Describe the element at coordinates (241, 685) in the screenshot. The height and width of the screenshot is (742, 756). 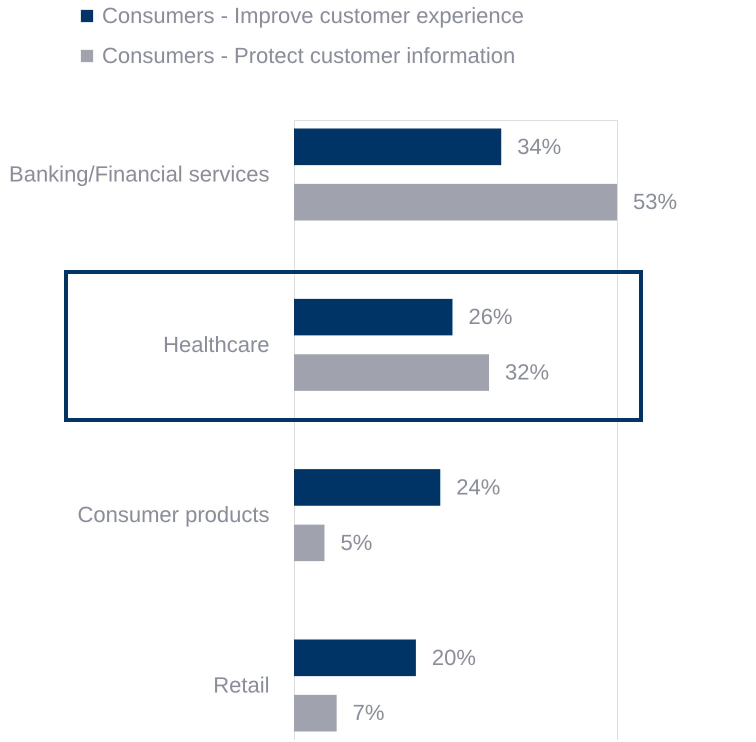
I see `y-tick-label: Retail` at that location.